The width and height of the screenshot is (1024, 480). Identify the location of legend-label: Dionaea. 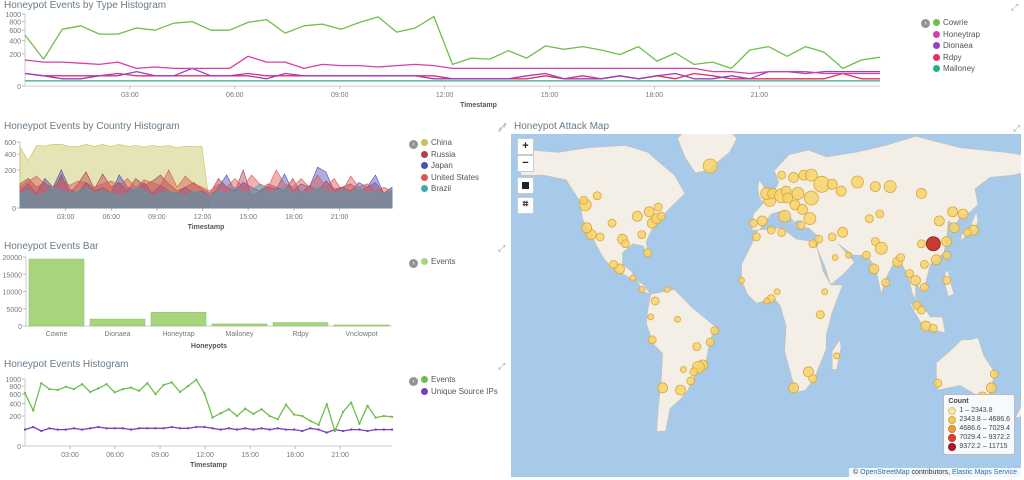
(958, 46).